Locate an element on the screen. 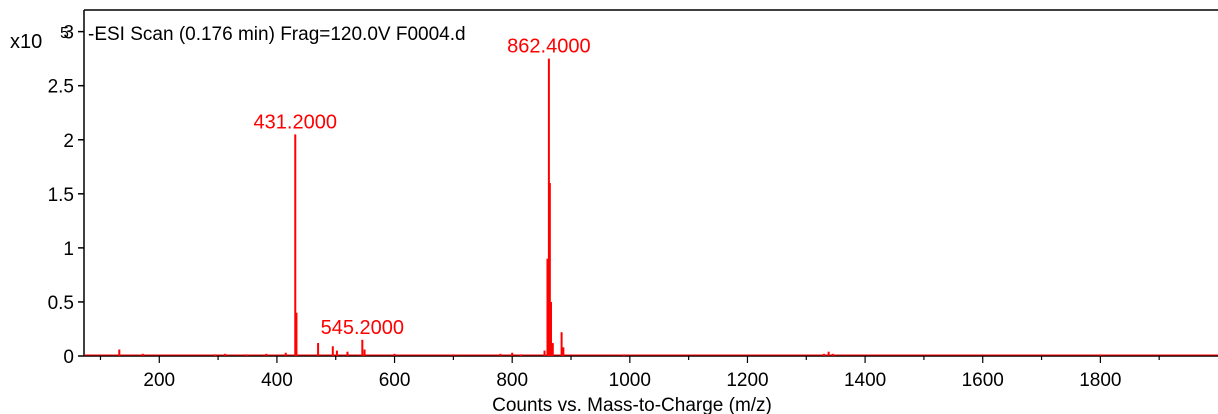 This screenshot has height=414, width=1218. x-axis-label: Counts vs. Mass-to-Charge (m/z) is located at coordinates (632, 404).